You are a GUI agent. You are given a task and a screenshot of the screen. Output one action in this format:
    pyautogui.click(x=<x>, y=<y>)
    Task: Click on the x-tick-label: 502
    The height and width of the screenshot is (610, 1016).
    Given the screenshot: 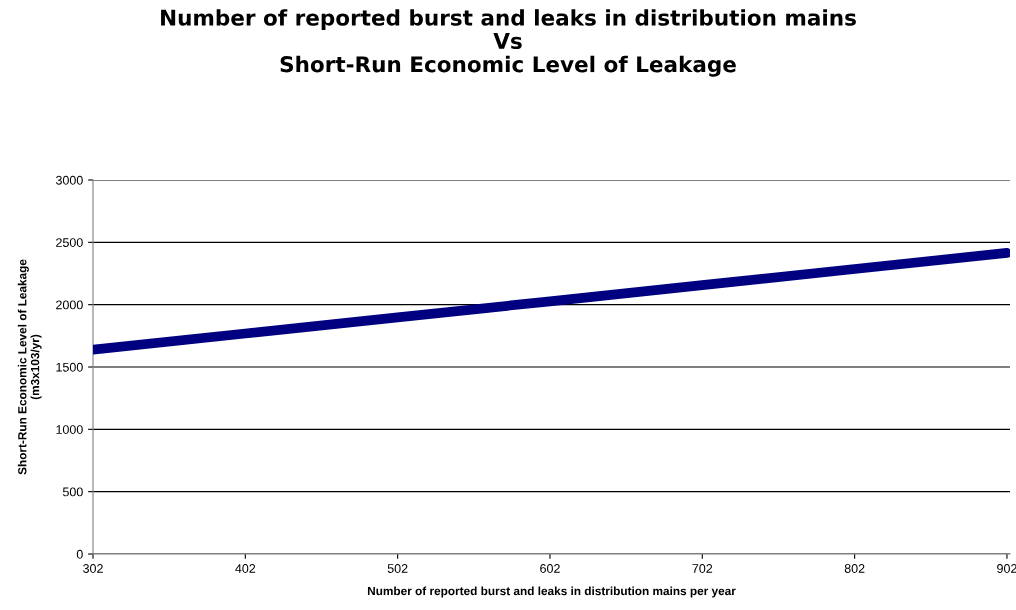 What is the action you would take?
    pyautogui.click(x=397, y=568)
    